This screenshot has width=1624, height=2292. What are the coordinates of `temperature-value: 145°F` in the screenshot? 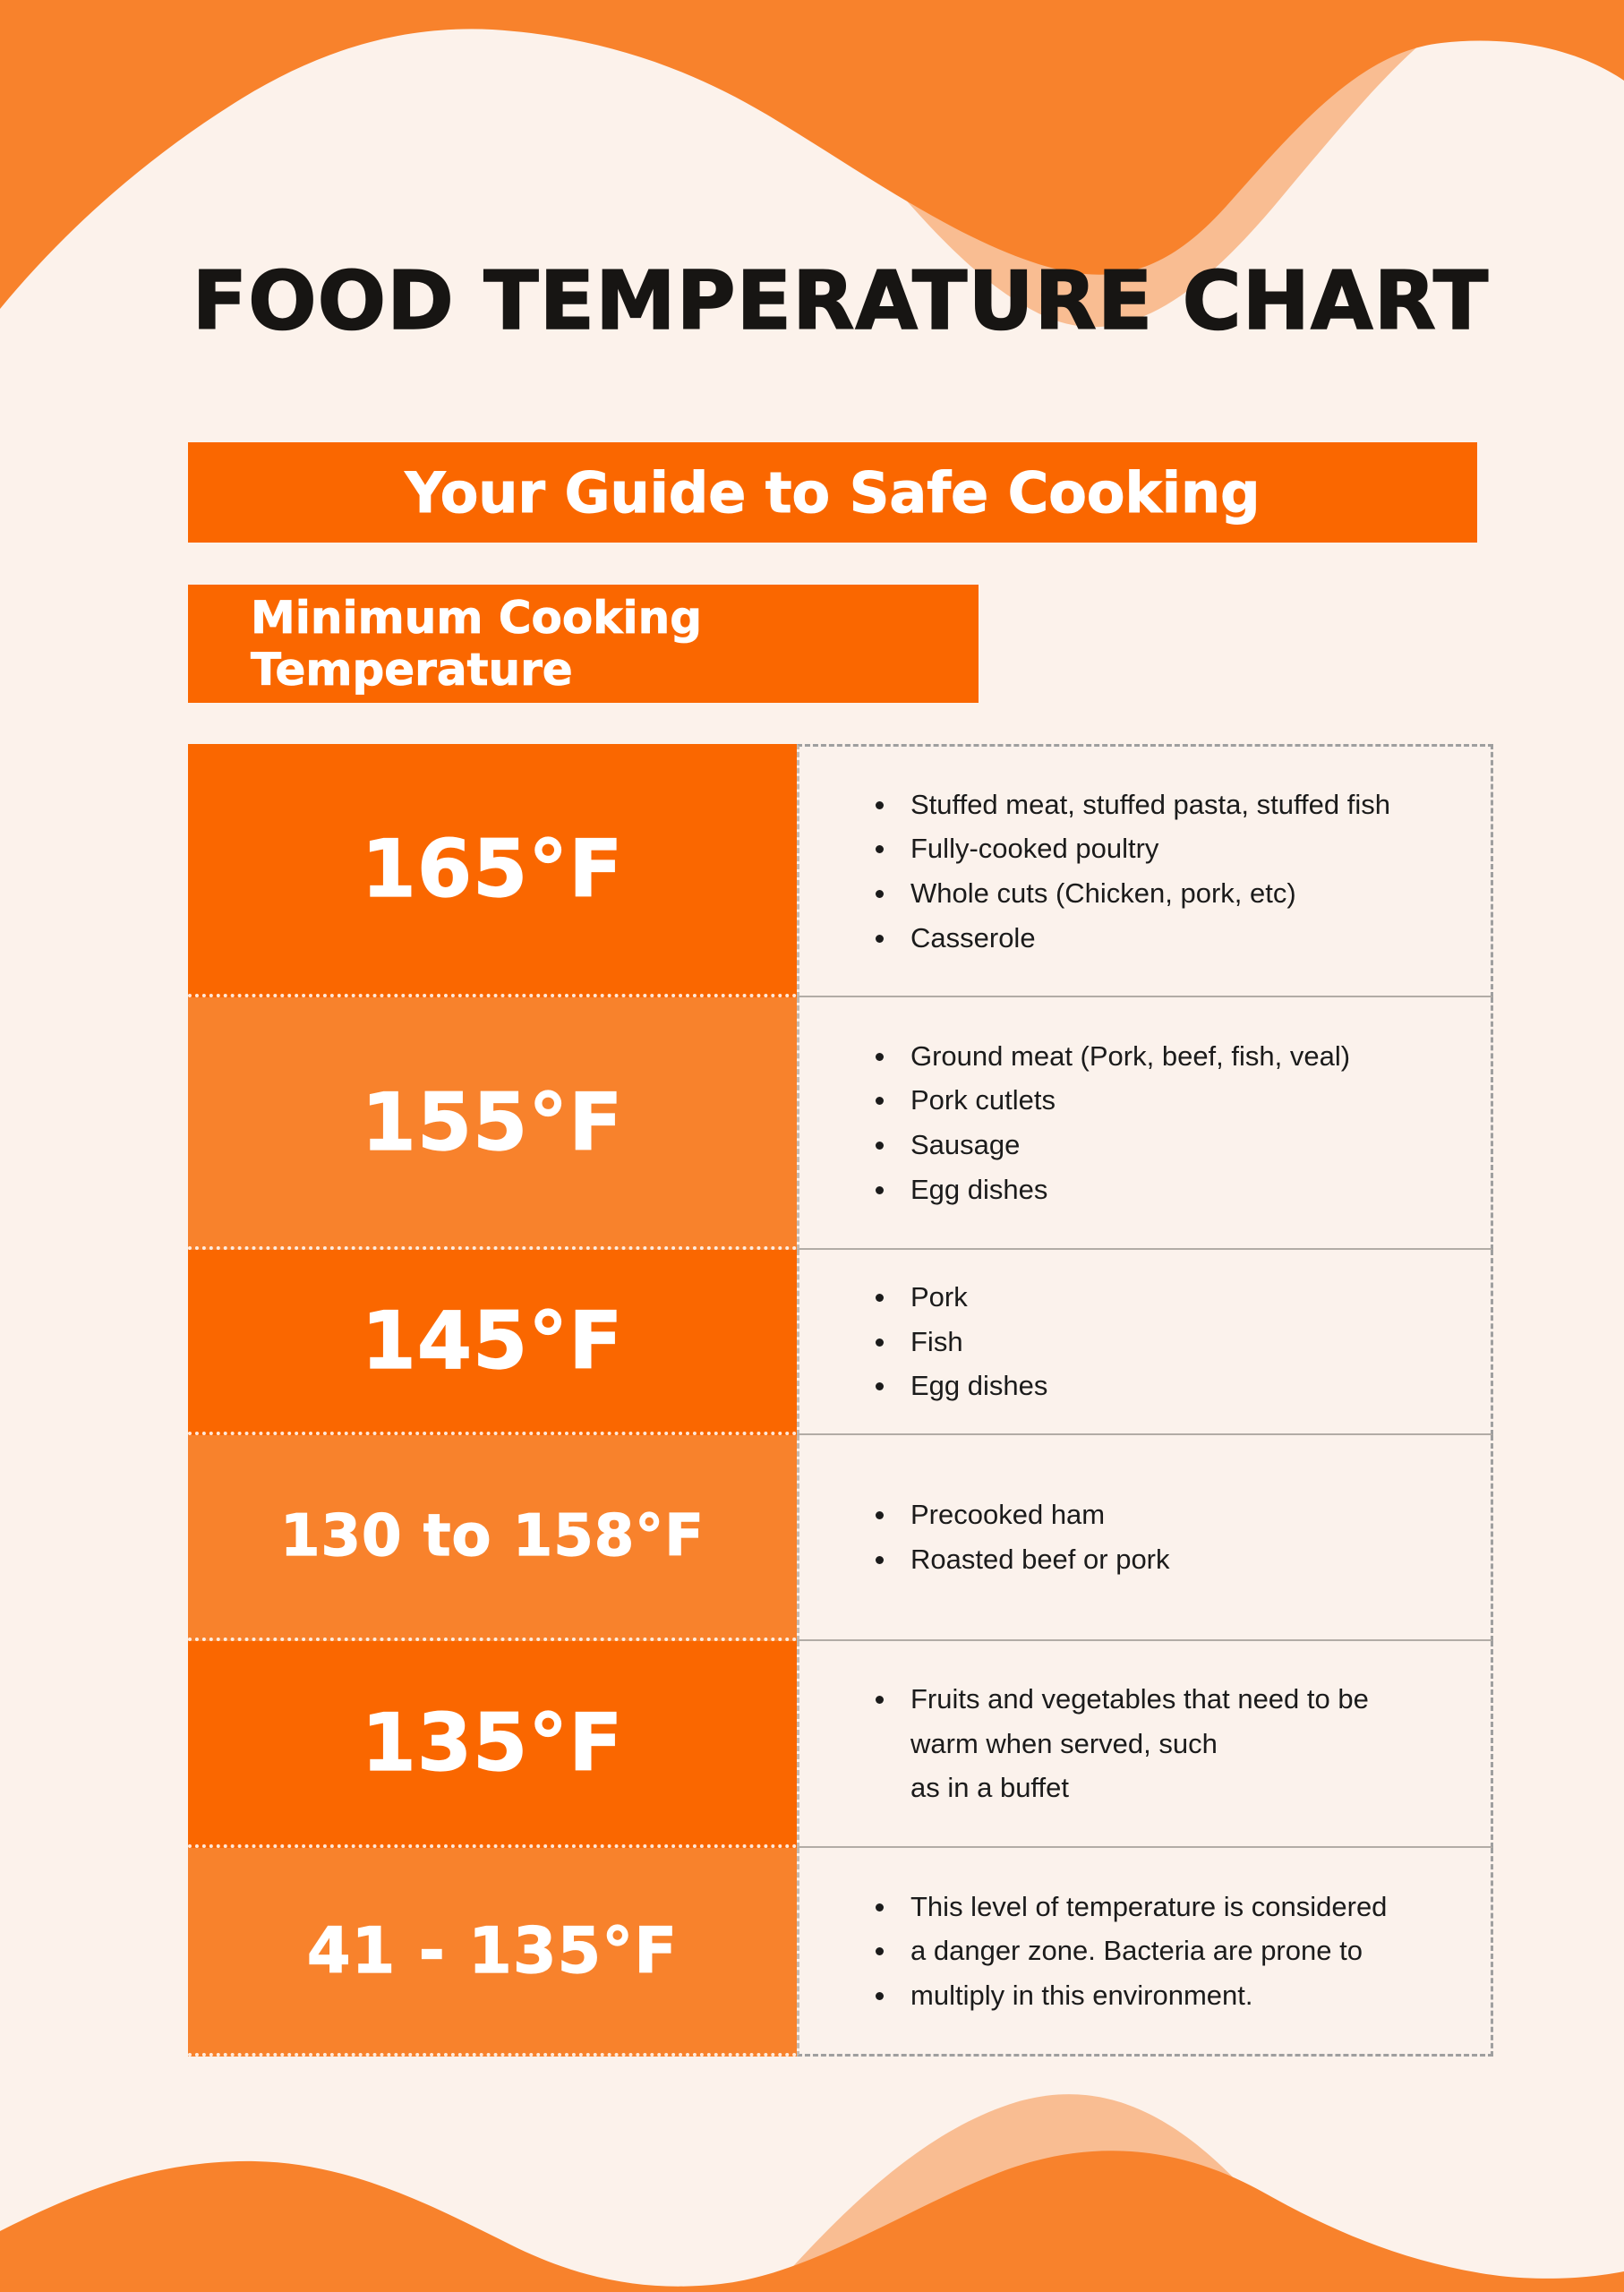 It's located at (492, 1340).